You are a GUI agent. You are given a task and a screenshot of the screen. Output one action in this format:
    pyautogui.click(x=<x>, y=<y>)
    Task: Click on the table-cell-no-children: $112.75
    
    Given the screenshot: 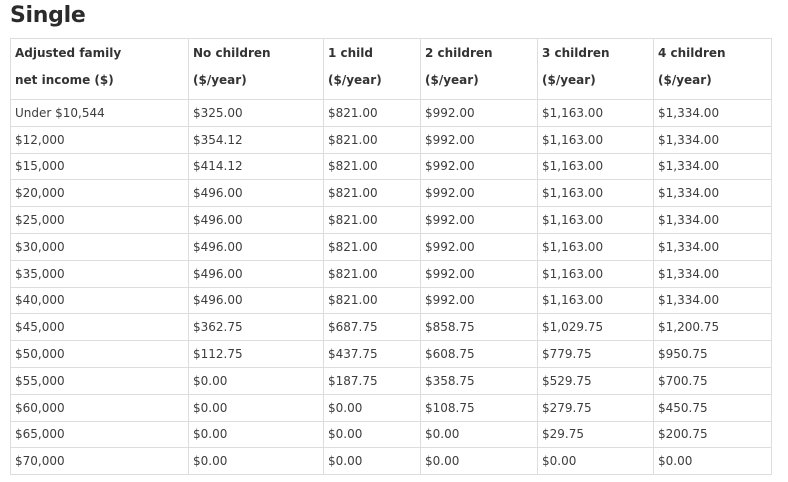 What is the action you would take?
    pyautogui.click(x=256, y=354)
    